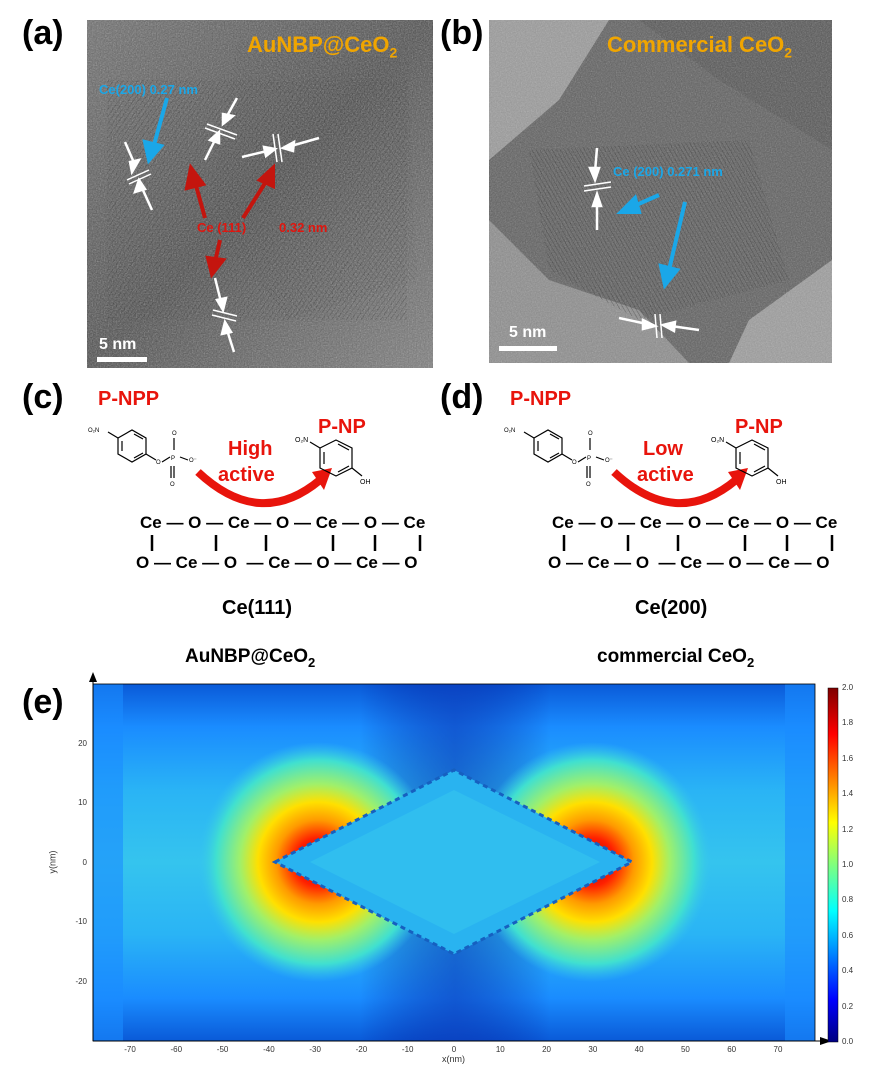 The image size is (881, 1080). What do you see at coordinates (81, 981) in the screenshot?
I see `y-tick-label: -20` at bounding box center [81, 981].